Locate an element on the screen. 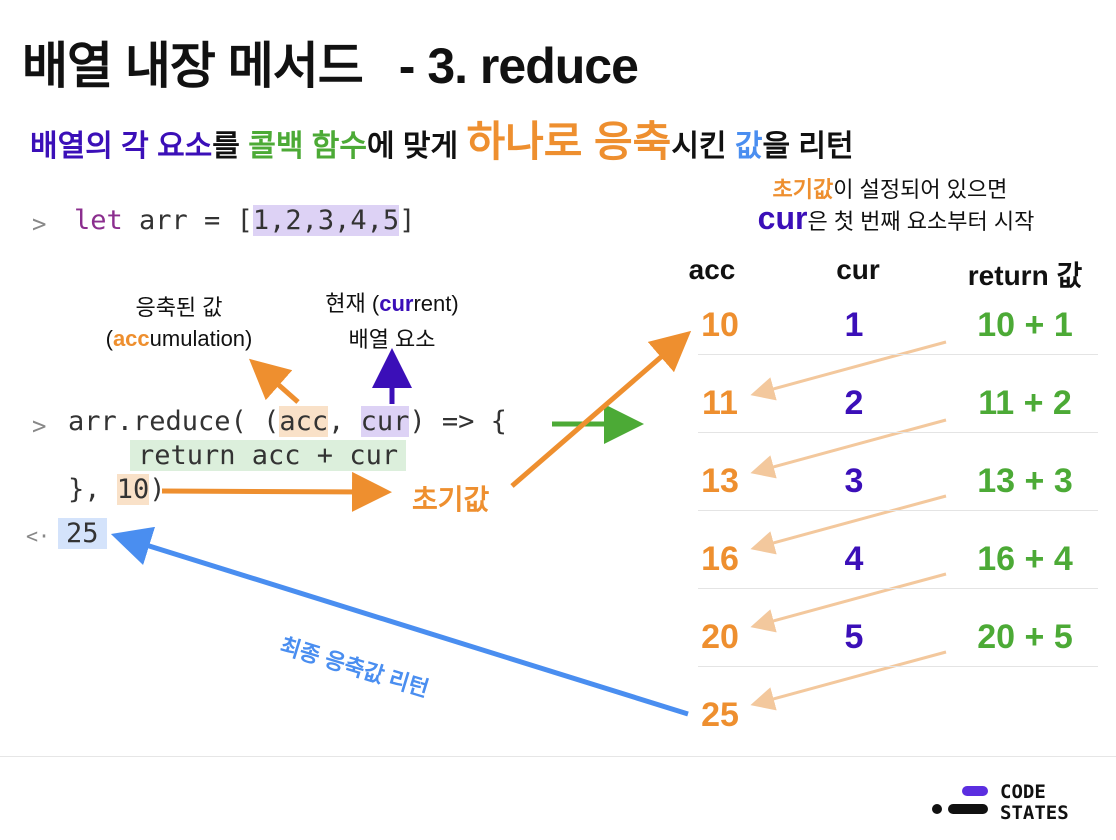 Image resolution: width=1116 pixels, height=840 pixels. subtitle-segment: 배열의 각 요소 is located at coordinates (121, 146).